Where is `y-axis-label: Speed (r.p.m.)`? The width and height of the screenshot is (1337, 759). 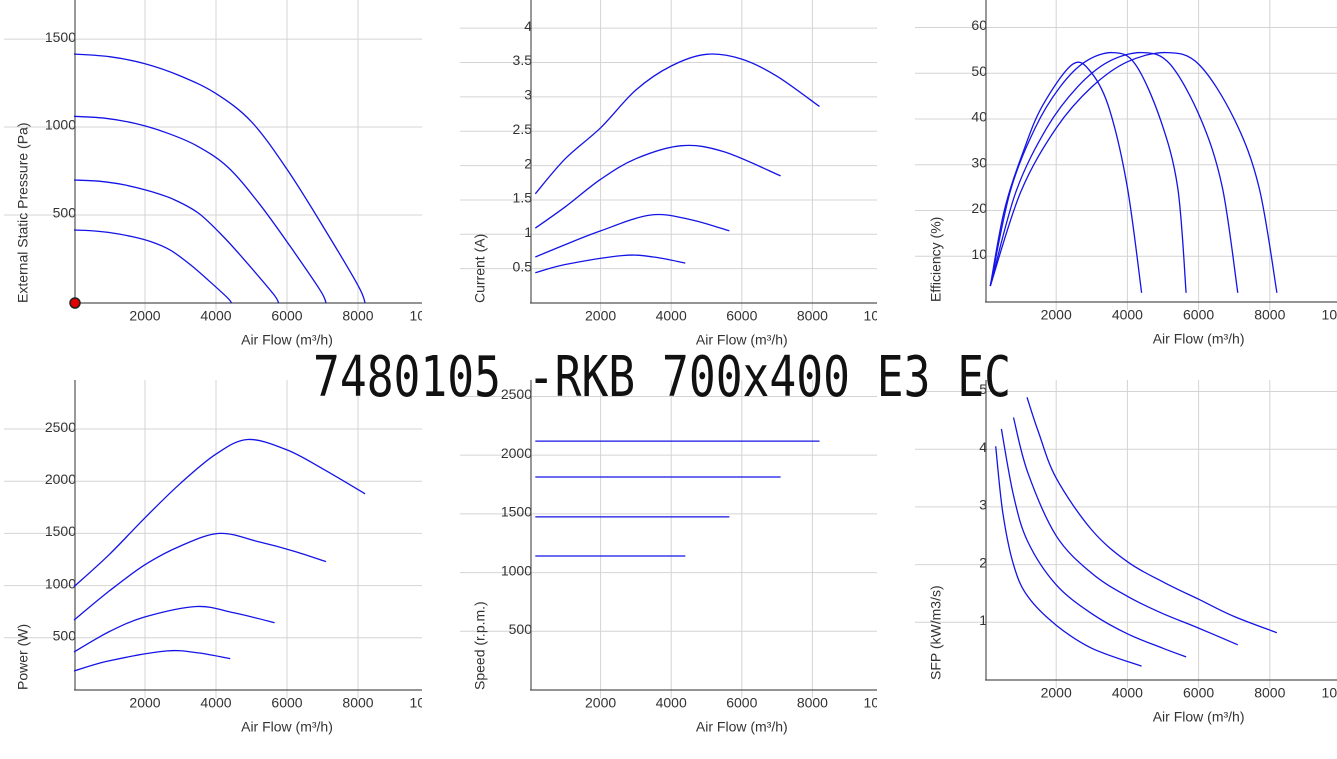 y-axis-label: Speed (r.p.m.) is located at coordinates (480, 645).